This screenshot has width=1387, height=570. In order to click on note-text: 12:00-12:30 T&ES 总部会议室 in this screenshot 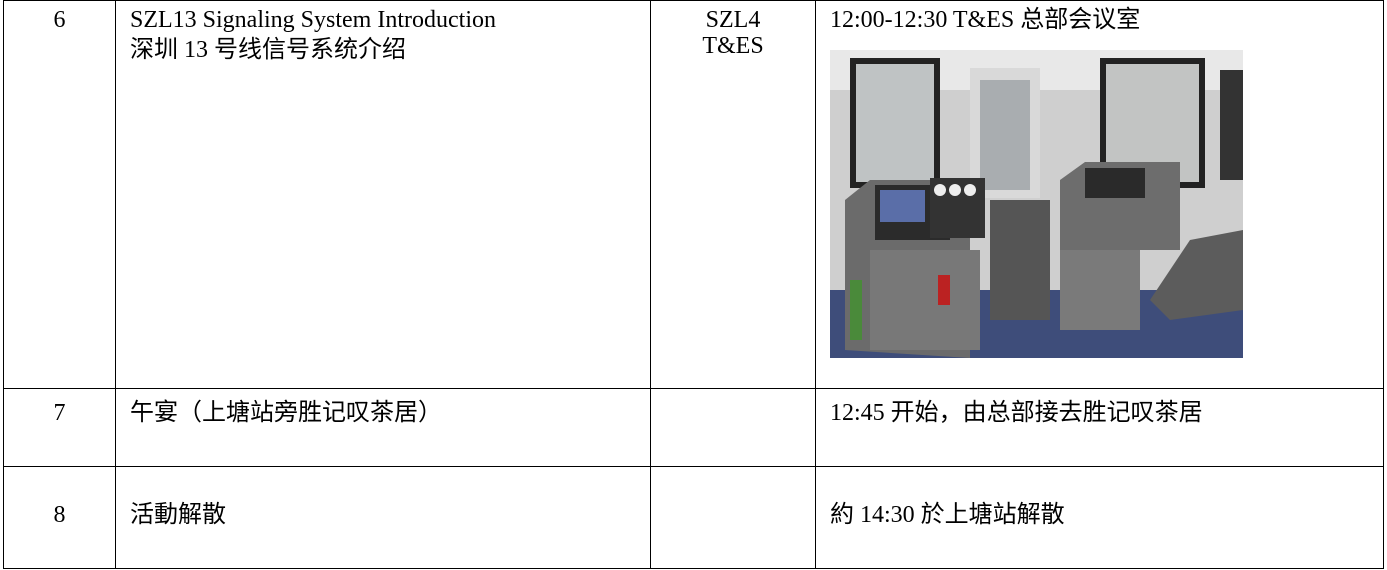, I will do `click(985, 20)`.